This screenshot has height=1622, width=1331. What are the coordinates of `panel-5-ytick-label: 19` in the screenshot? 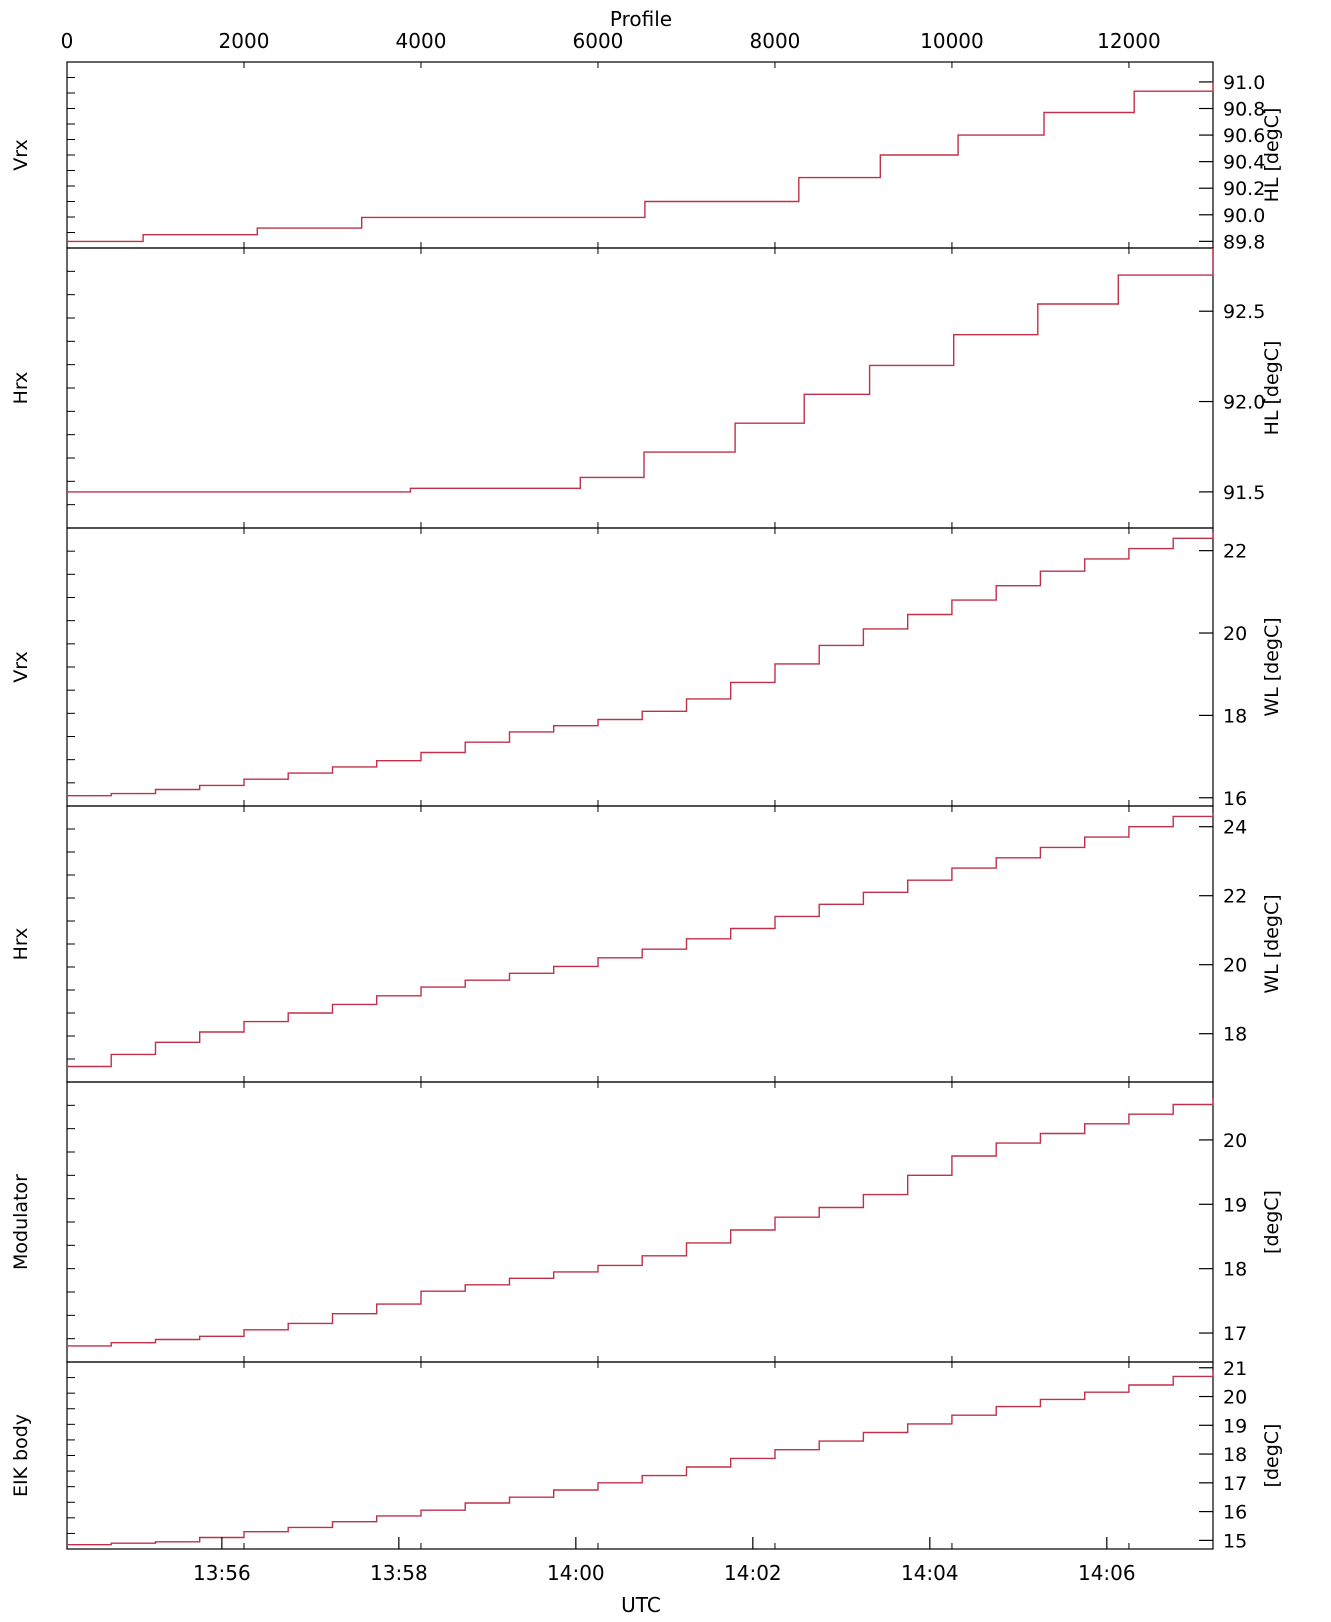 It's located at (1235, 1205).